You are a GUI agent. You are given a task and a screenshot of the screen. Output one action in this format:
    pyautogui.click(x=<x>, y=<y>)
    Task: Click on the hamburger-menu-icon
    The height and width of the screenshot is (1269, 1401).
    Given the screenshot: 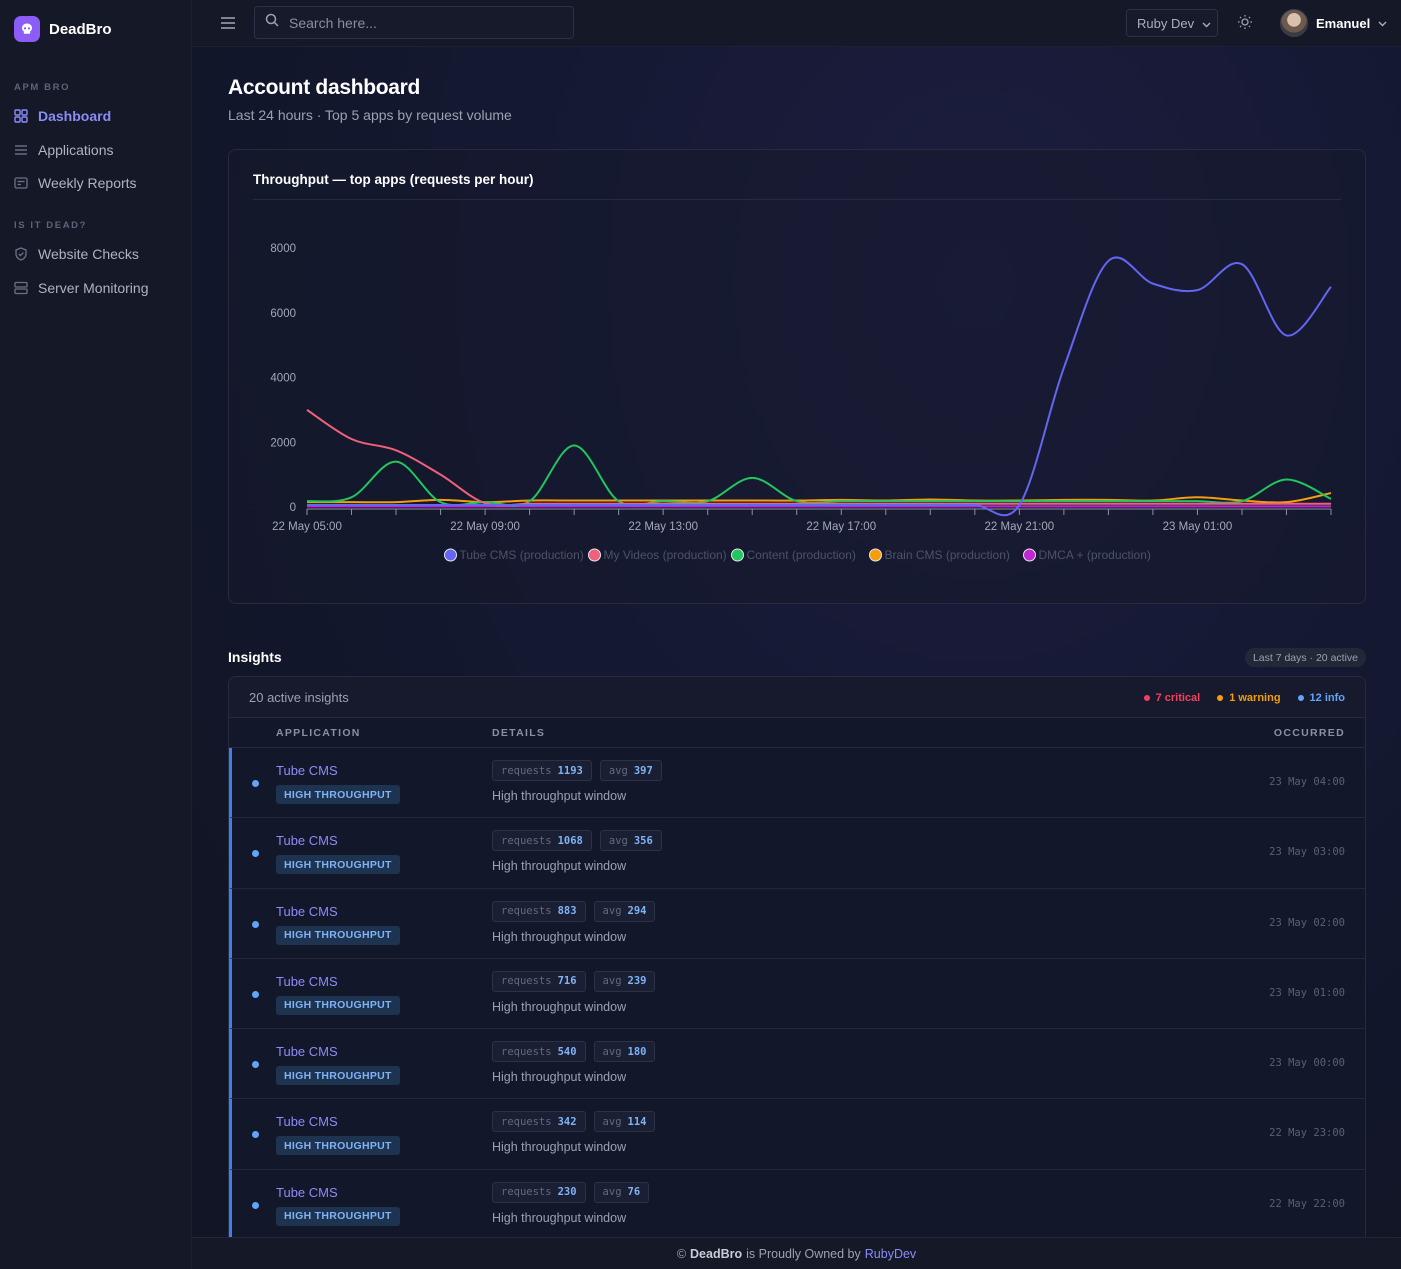 What is the action you would take?
    pyautogui.click(x=228, y=23)
    